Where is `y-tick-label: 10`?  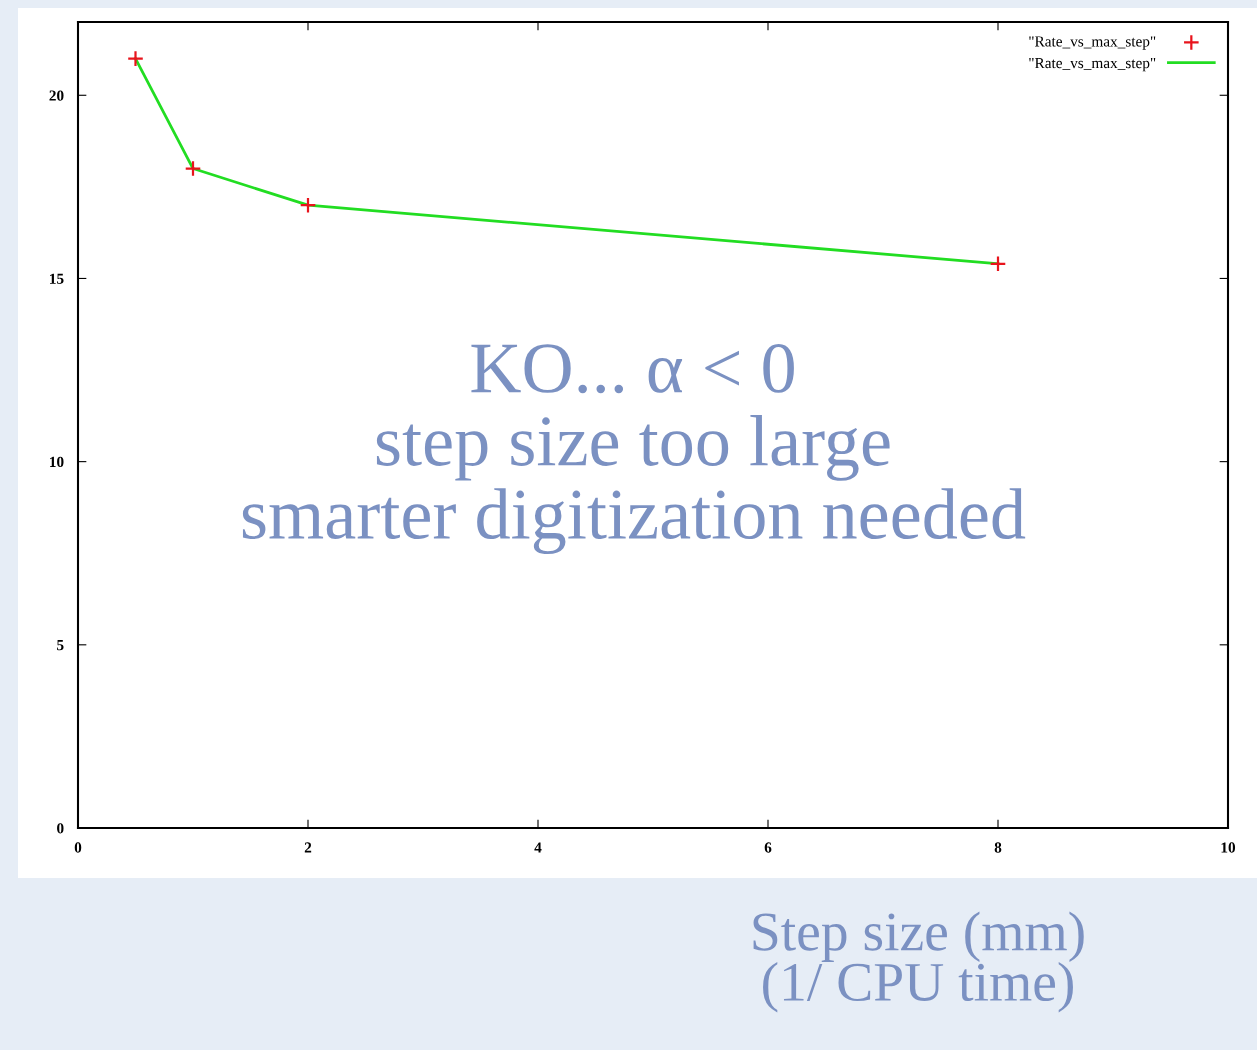
y-tick-label: 10 is located at coordinates (57, 462).